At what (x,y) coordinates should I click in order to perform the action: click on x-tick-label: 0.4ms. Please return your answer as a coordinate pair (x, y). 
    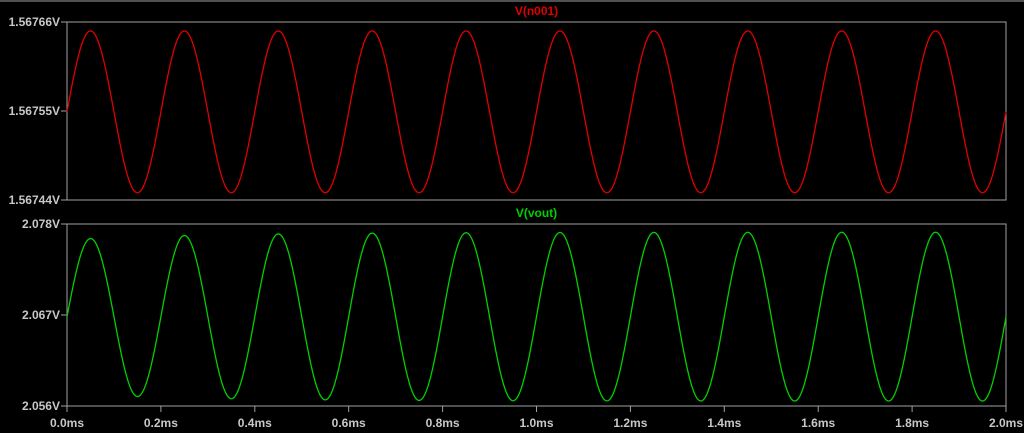
    Looking at the image, I should click on (255, 423).